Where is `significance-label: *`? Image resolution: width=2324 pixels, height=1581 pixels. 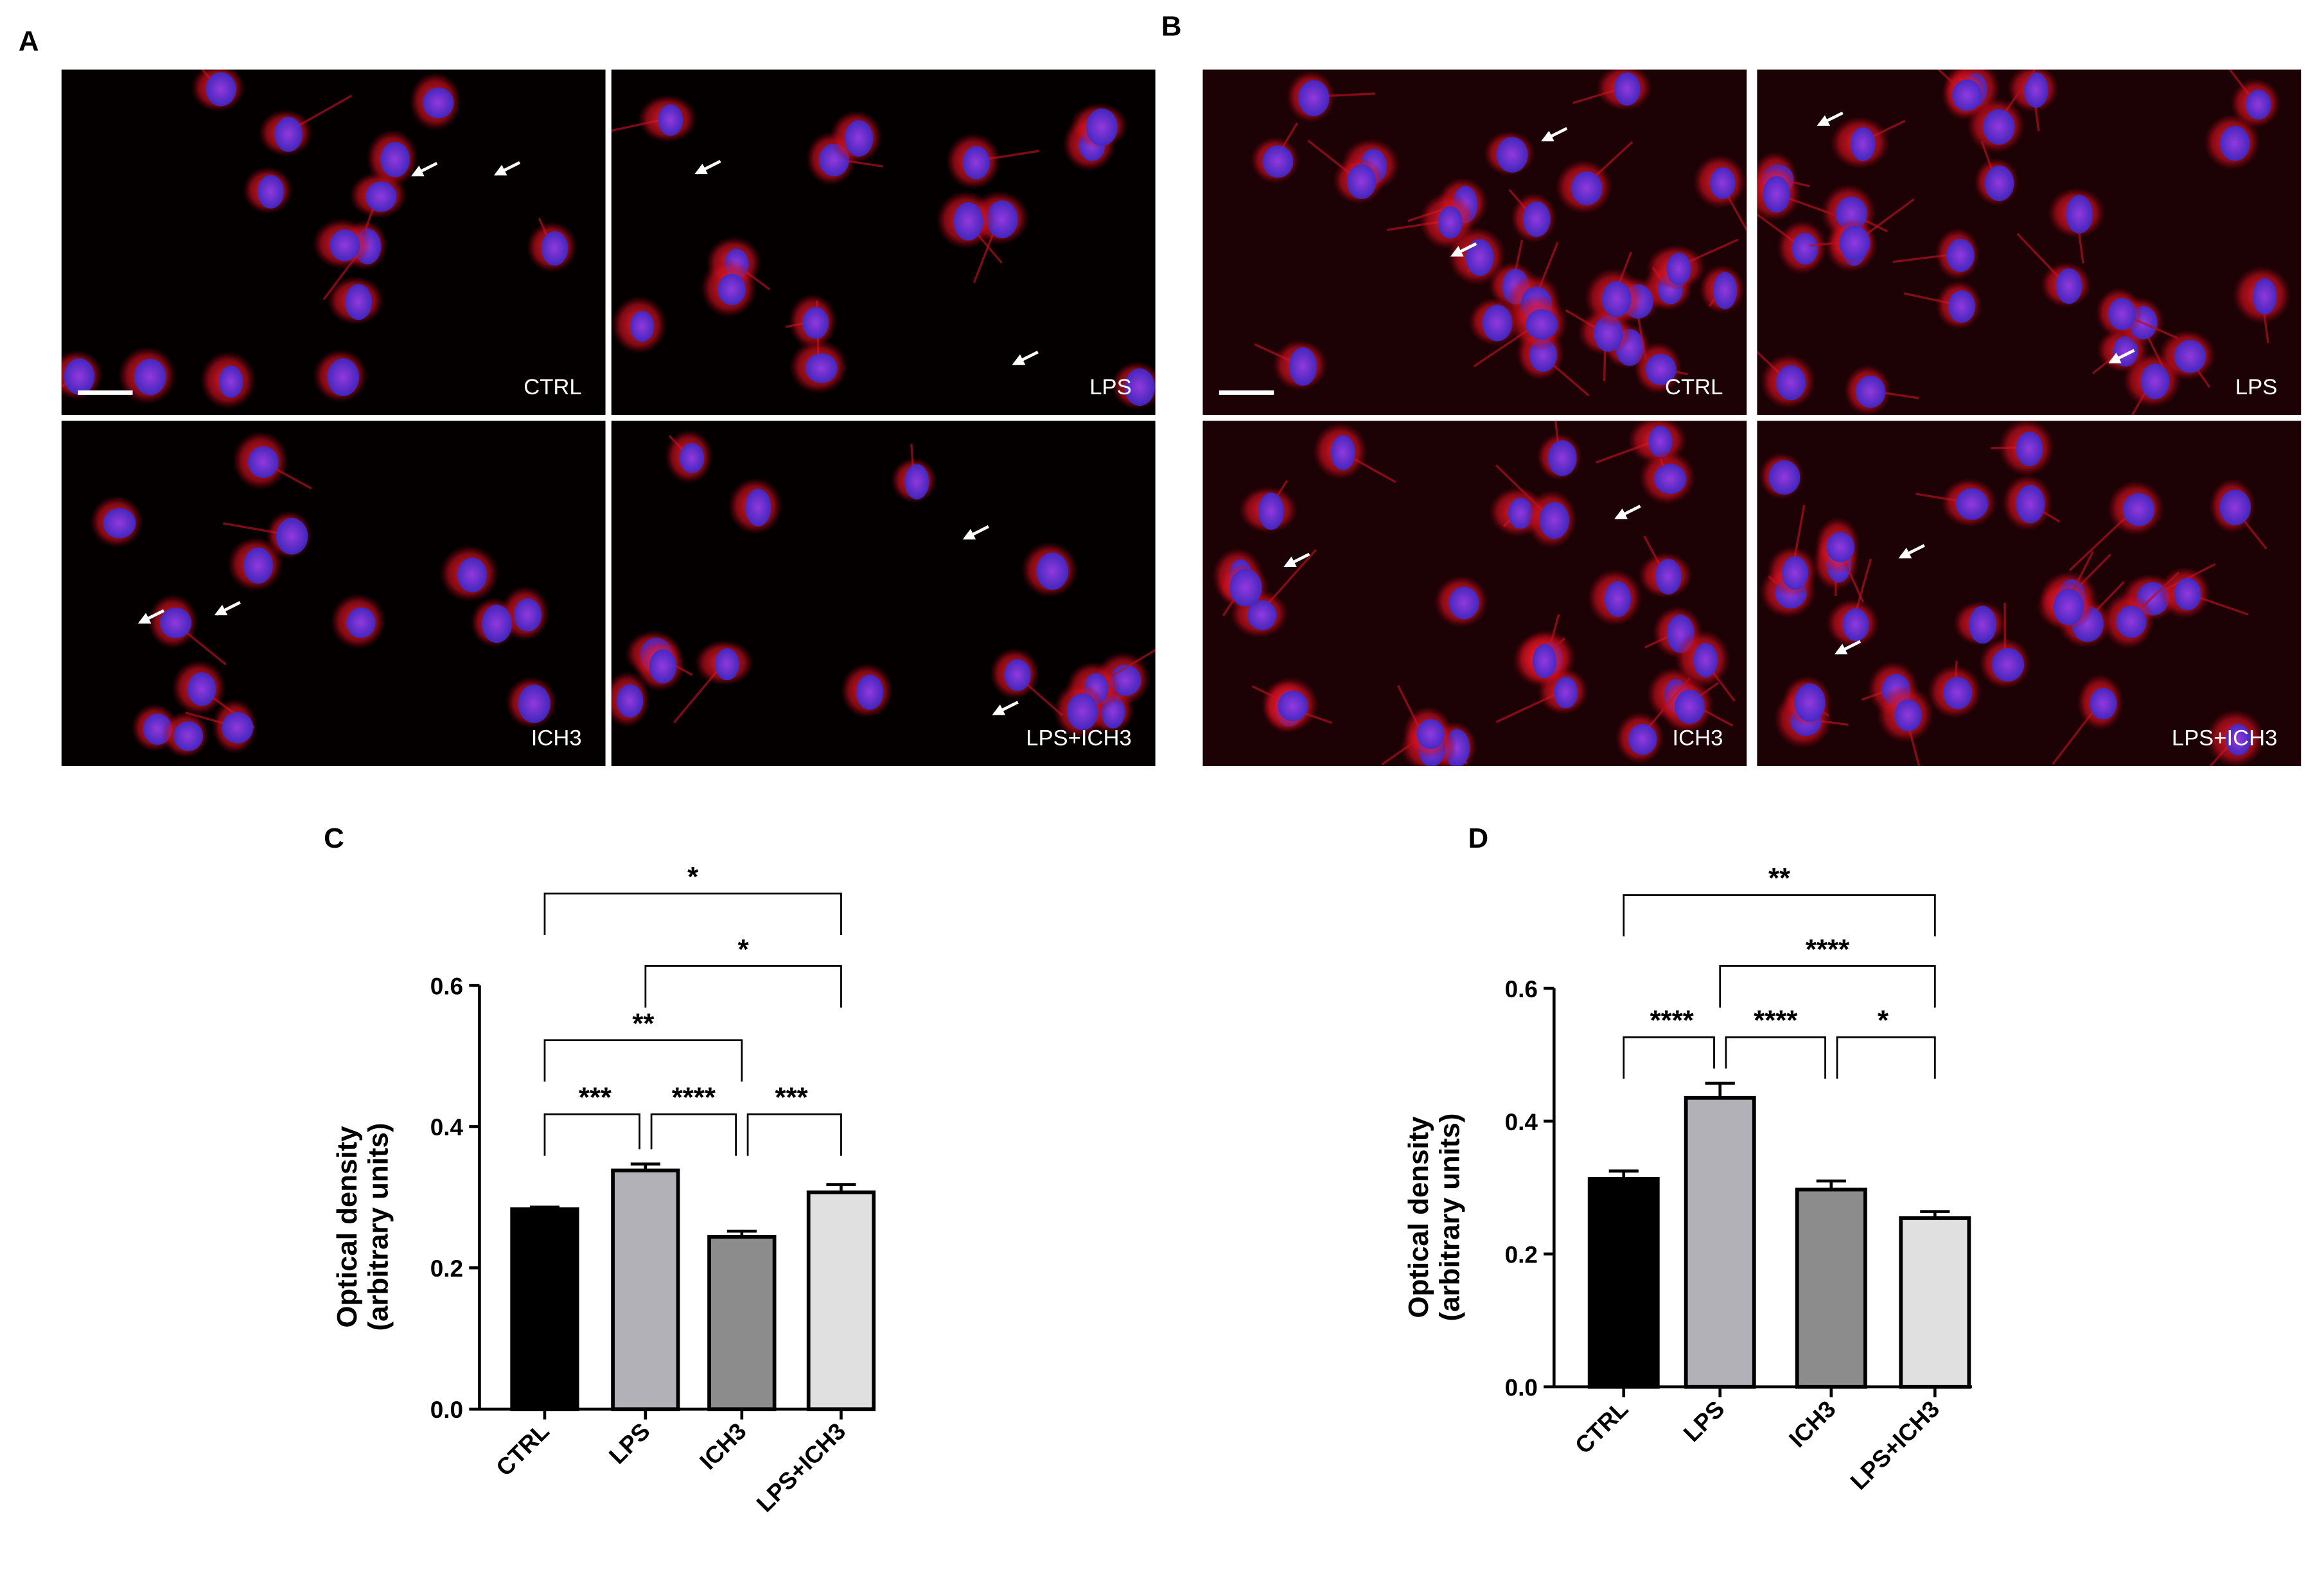 significance-label: * is located at coordinates (1883, 1020).